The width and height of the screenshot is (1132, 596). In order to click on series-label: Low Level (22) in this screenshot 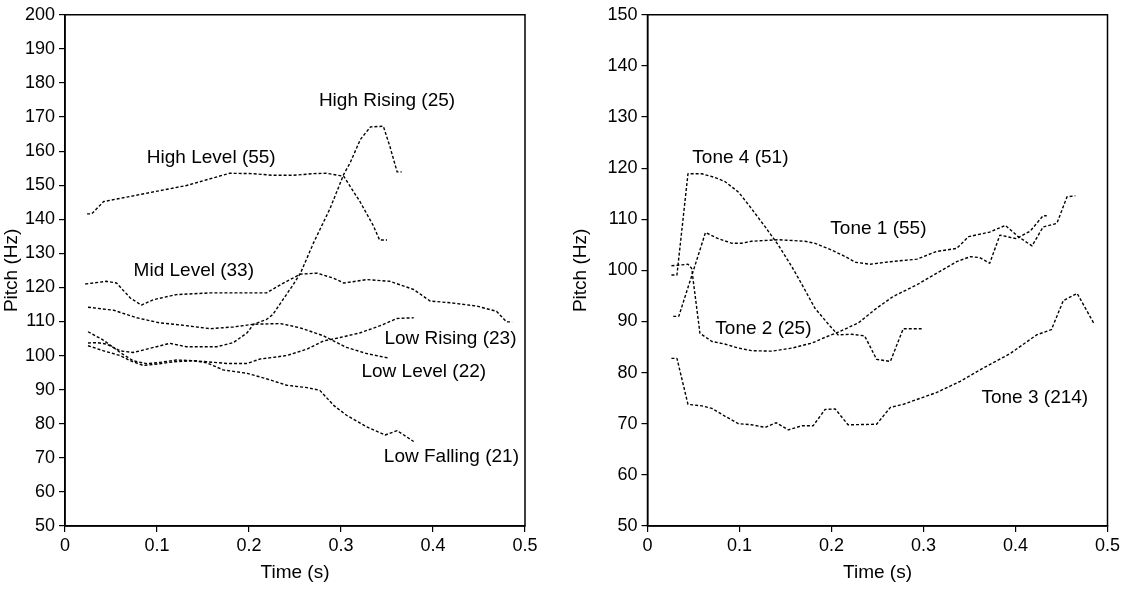, I will do `click(424, 371)`.